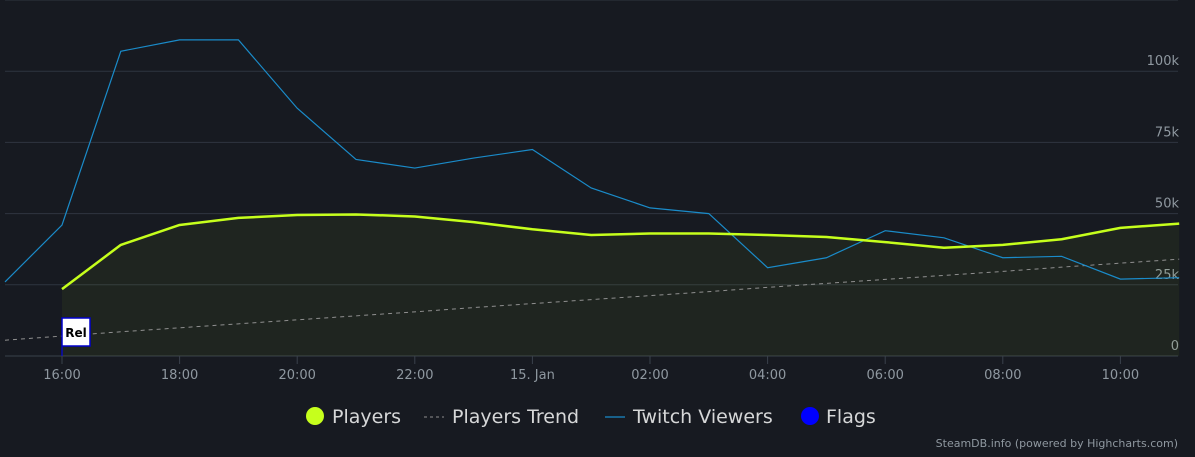  I want to click on legend-item-flags: Flags, so click(838, 417).